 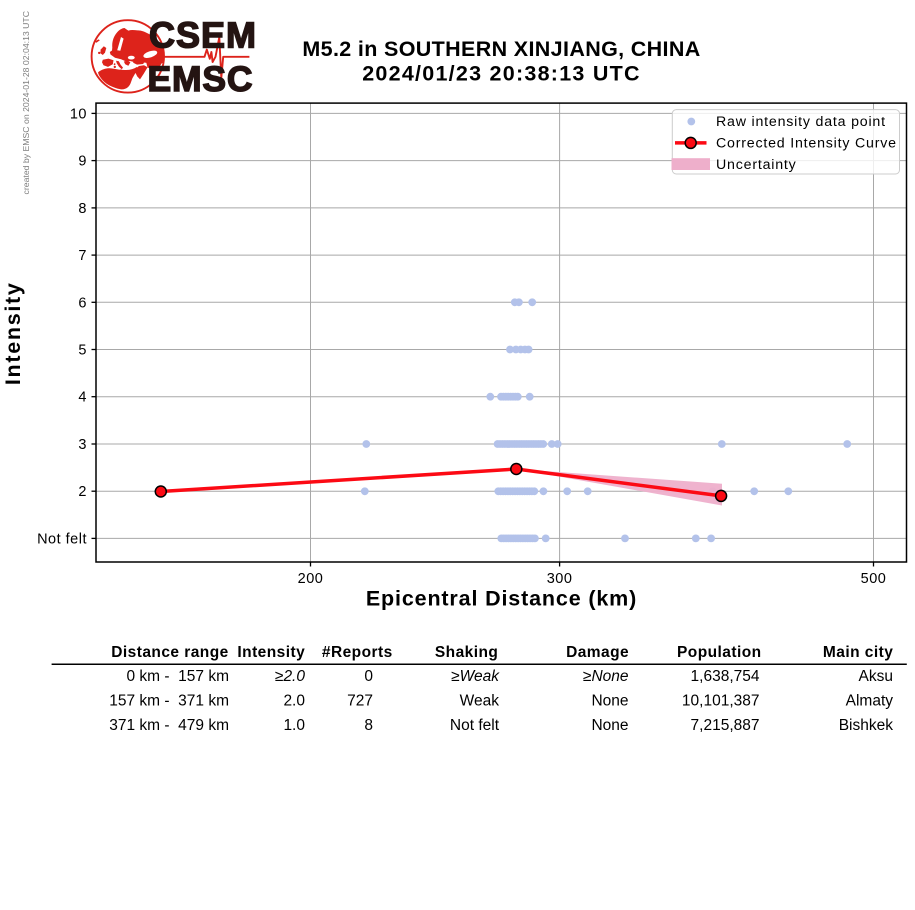 What do you see at coordinates (475, 676) in the screenshot?
I see `svg-text: ≥Weak` at bounding box center [475, 676].